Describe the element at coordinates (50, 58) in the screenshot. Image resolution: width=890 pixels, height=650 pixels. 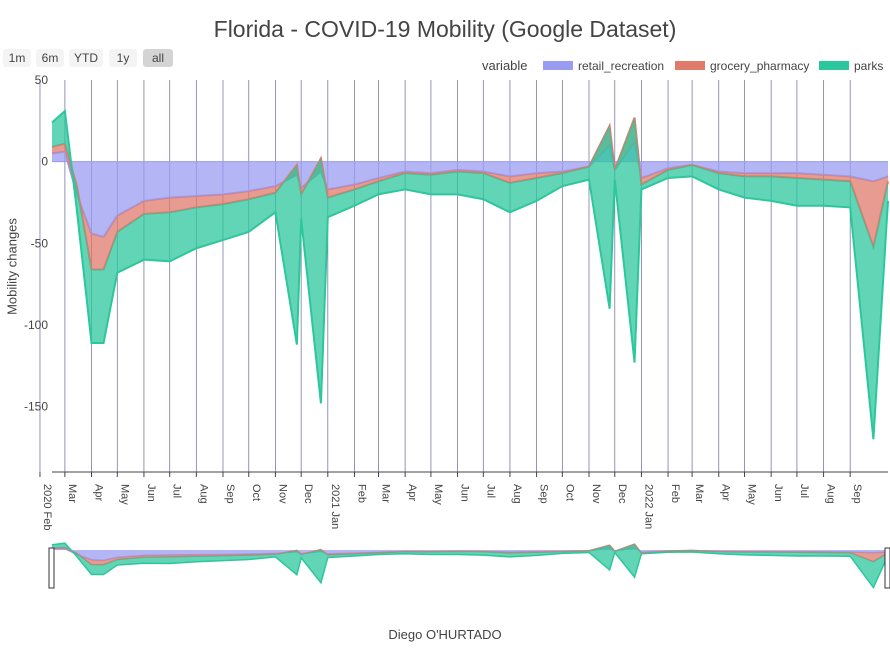
I see `range-button-6m: 6m` at that location.